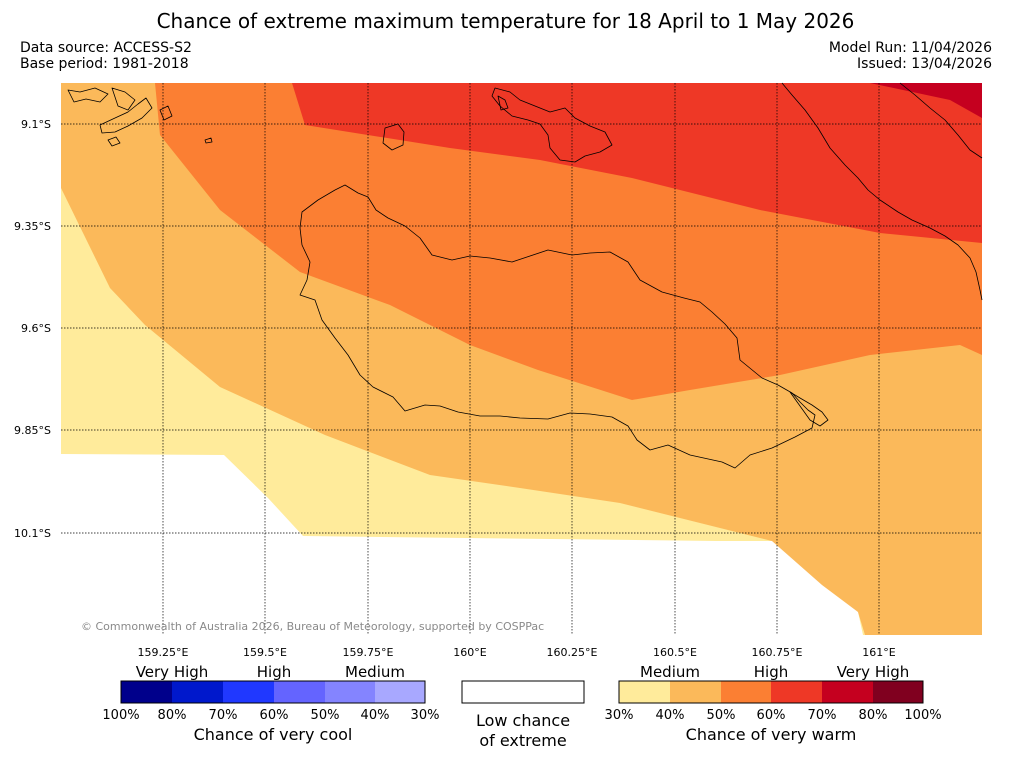  What do you see at coordinates (822, 715) in the screenshot?
I see `warm-tick: 70%` at bounding box center [822, 715].